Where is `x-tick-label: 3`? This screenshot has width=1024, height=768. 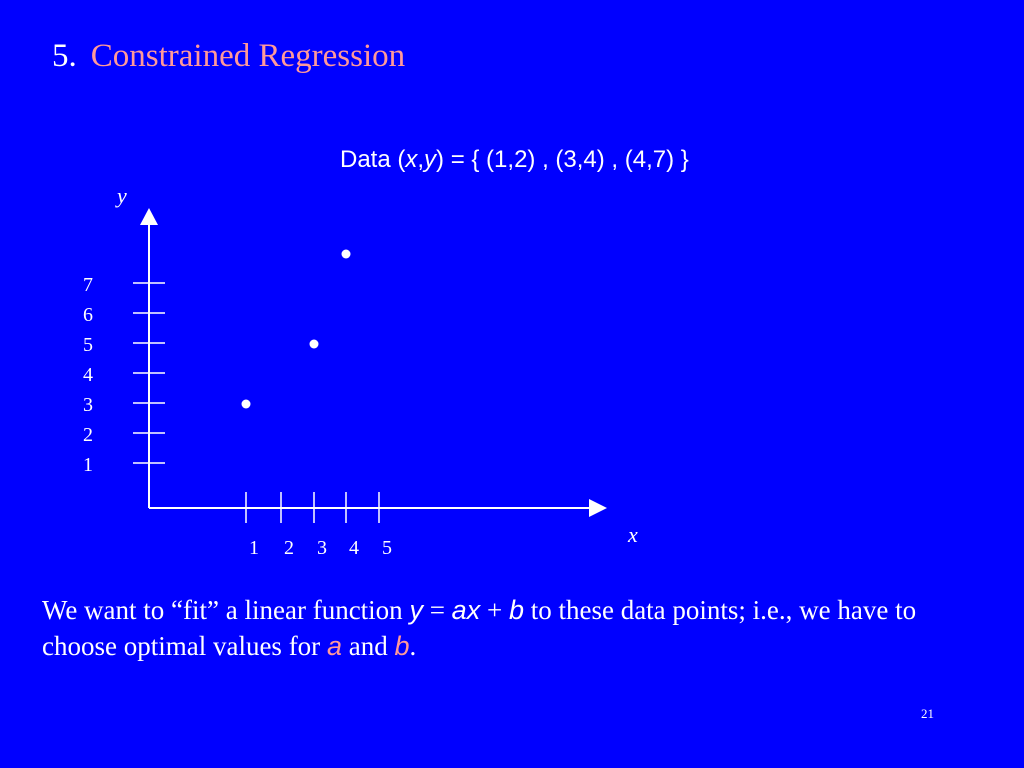
x-tick-label: 3 is located at coordinates (322, 548).